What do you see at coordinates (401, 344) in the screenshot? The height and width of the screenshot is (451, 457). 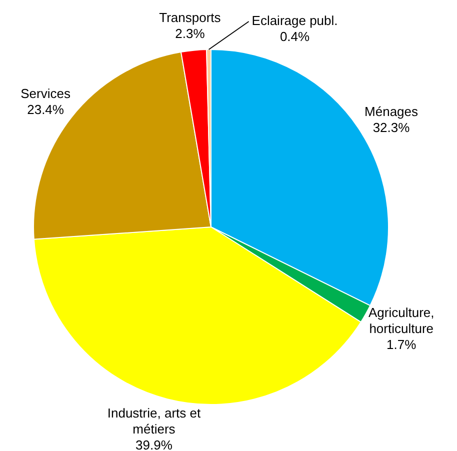 I see `data-label: 1.7%` at bounding box center [401, 344].